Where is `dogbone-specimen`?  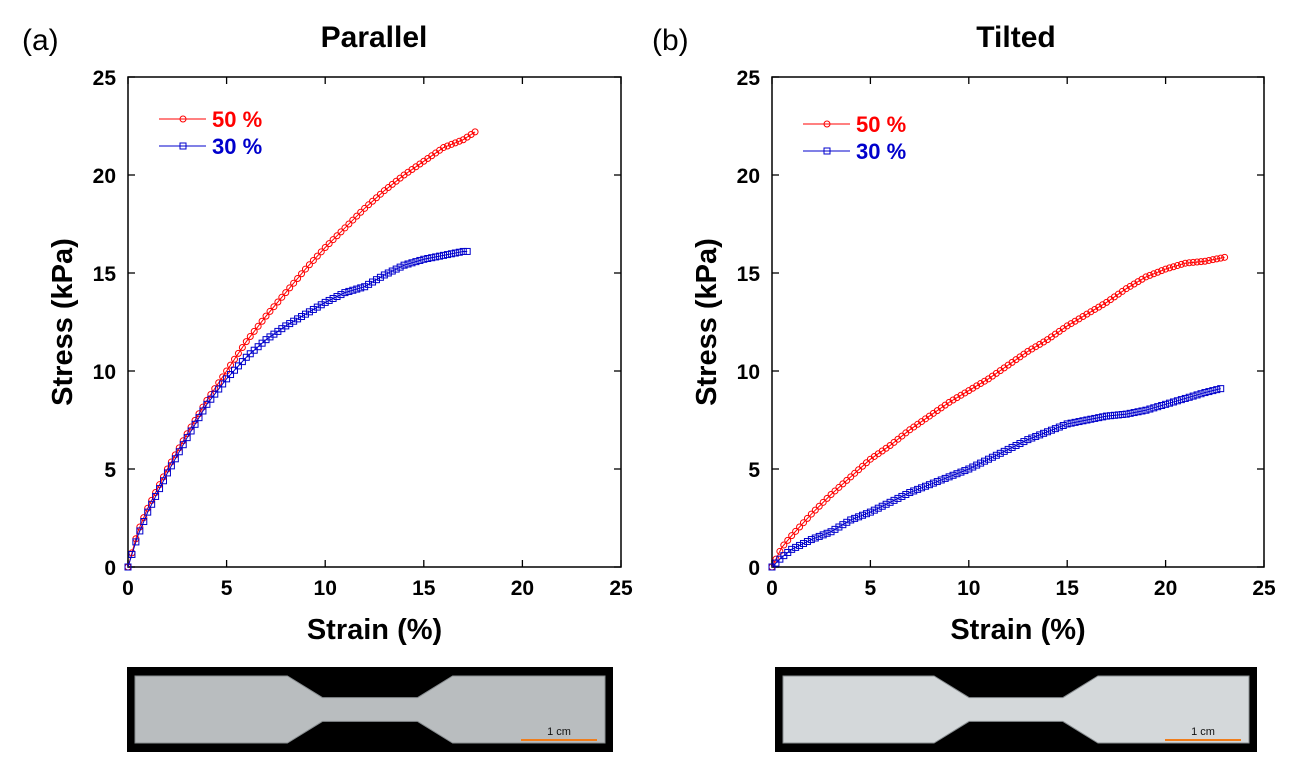 dogbone-specimen is located at coordinates (1016, 709).